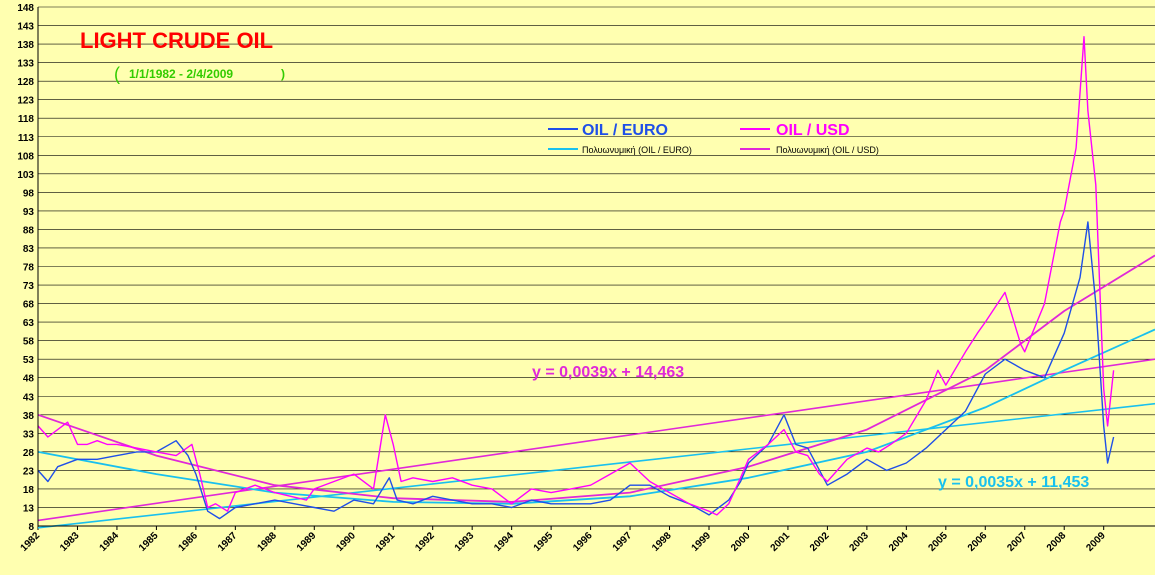  Describe the element at coordinates (181, 74) in the screenshot. I see `chart-subtitle: 1/1/1982 - 2/4/2009` at that location.